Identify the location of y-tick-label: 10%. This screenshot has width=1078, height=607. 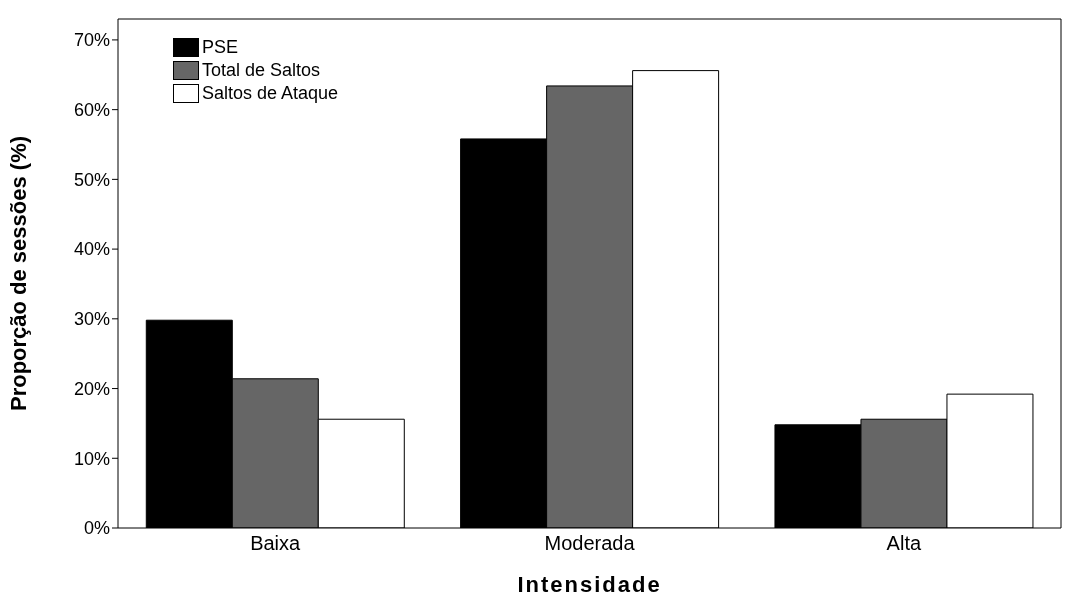
(91, 458).